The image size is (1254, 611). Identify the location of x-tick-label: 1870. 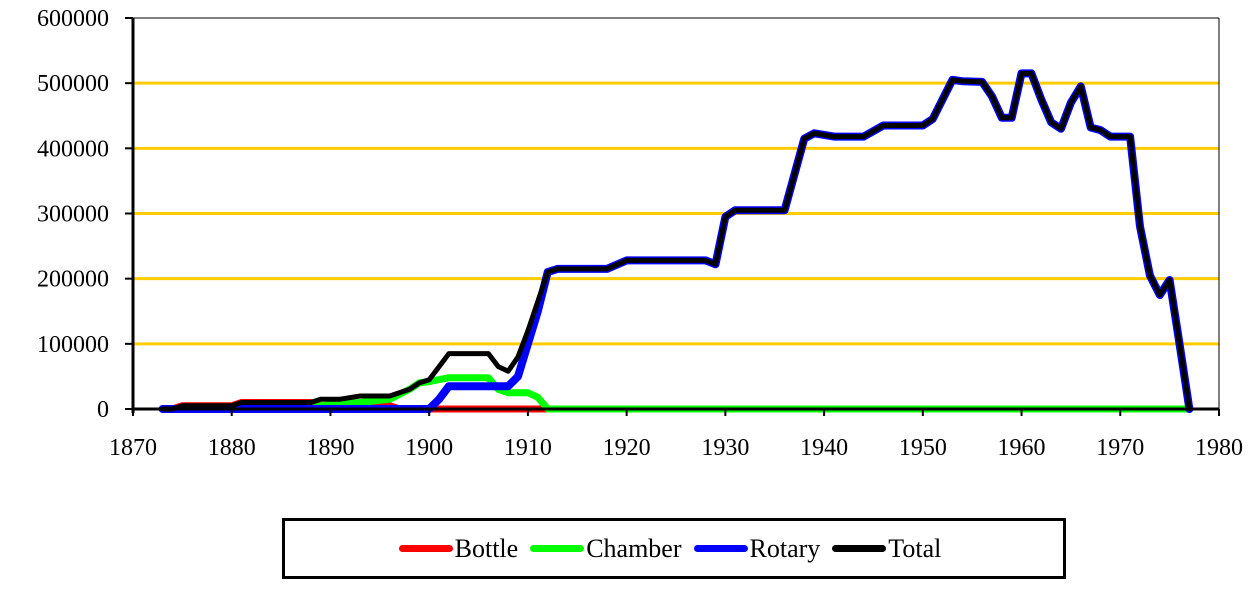
(133, 448).